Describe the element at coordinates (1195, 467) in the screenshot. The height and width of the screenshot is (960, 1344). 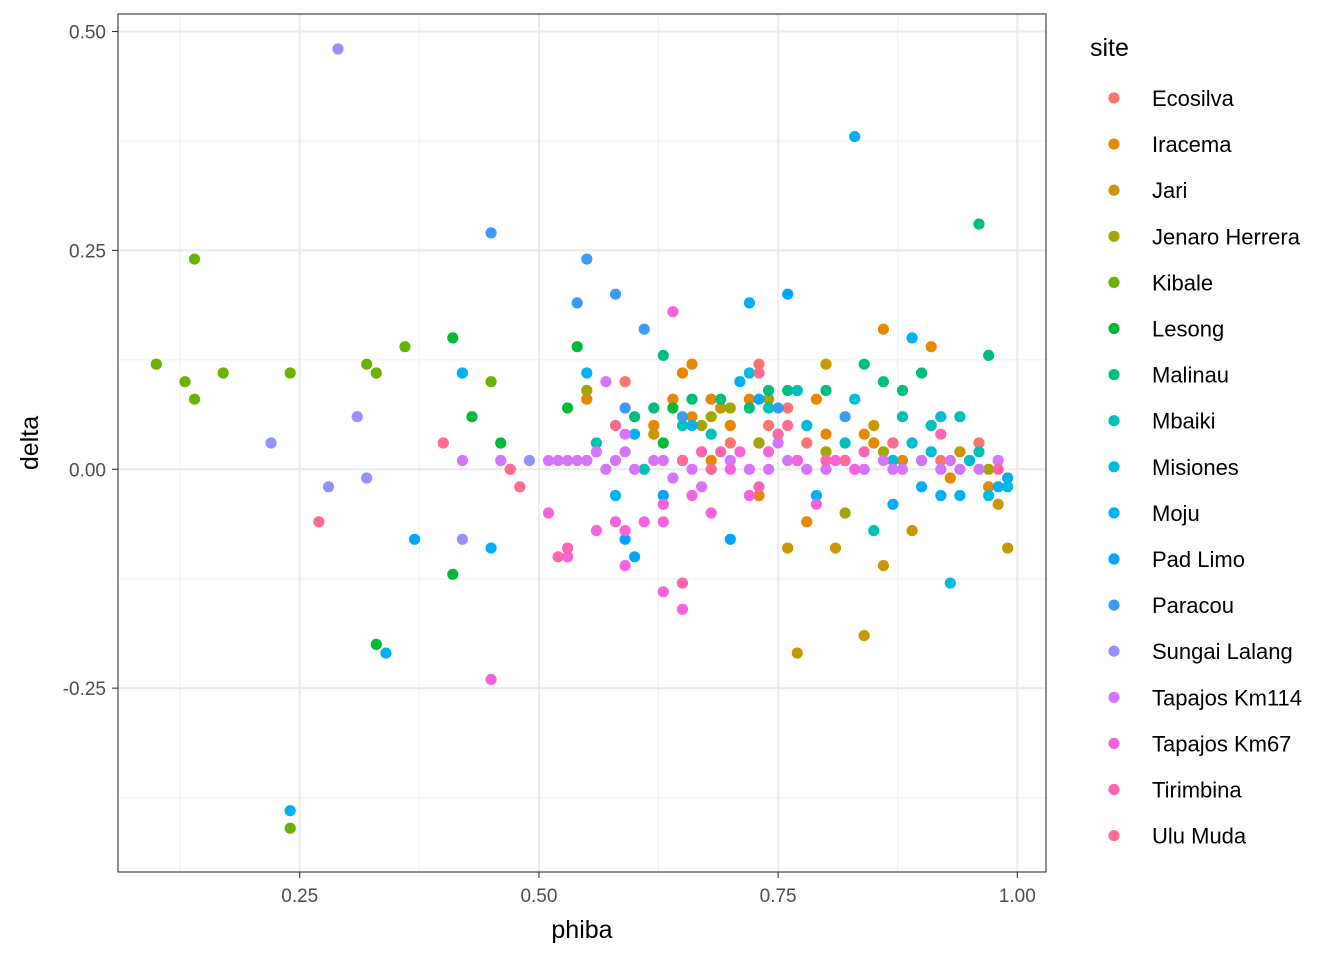
I see `legend-label: Misiones` at that location.